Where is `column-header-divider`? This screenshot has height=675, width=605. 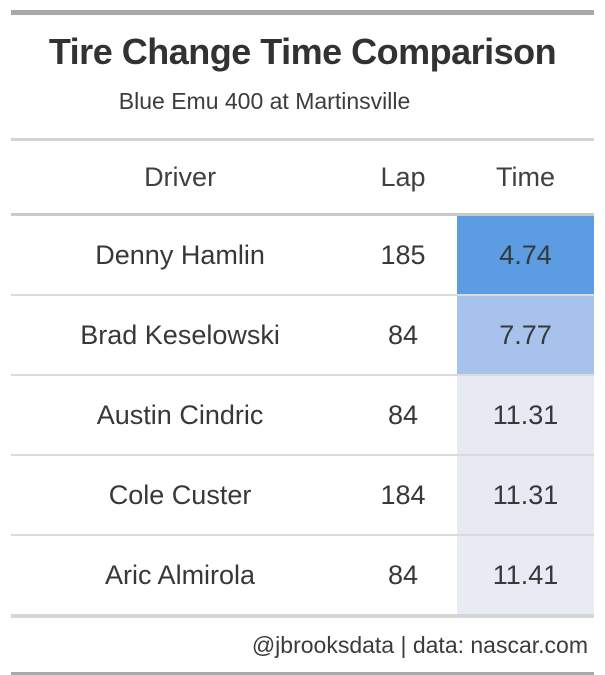 column-header-divider is located at coordinates (302, 214).